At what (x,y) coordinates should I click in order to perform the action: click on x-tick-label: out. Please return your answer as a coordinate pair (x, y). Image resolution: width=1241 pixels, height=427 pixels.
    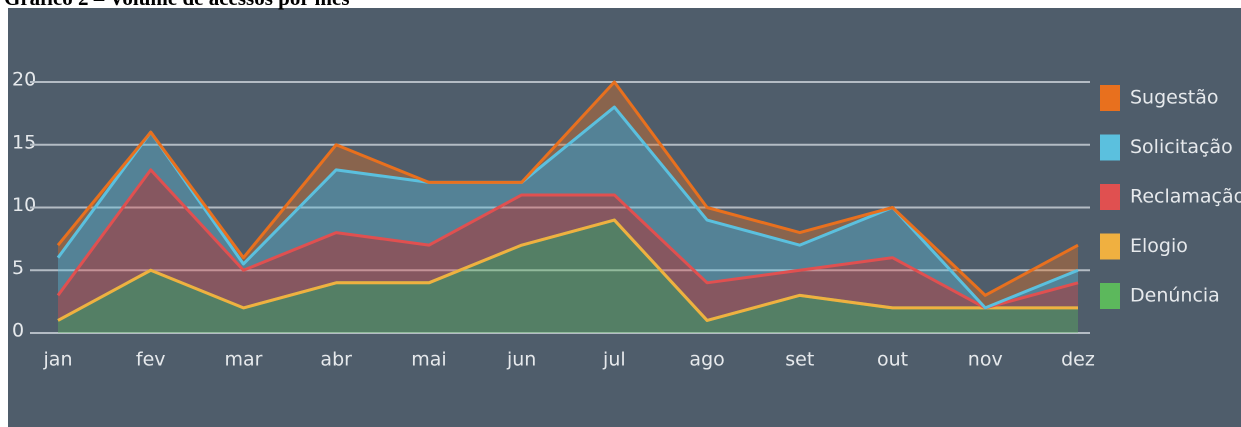
    Looking at the image, I should click on (892, 360).